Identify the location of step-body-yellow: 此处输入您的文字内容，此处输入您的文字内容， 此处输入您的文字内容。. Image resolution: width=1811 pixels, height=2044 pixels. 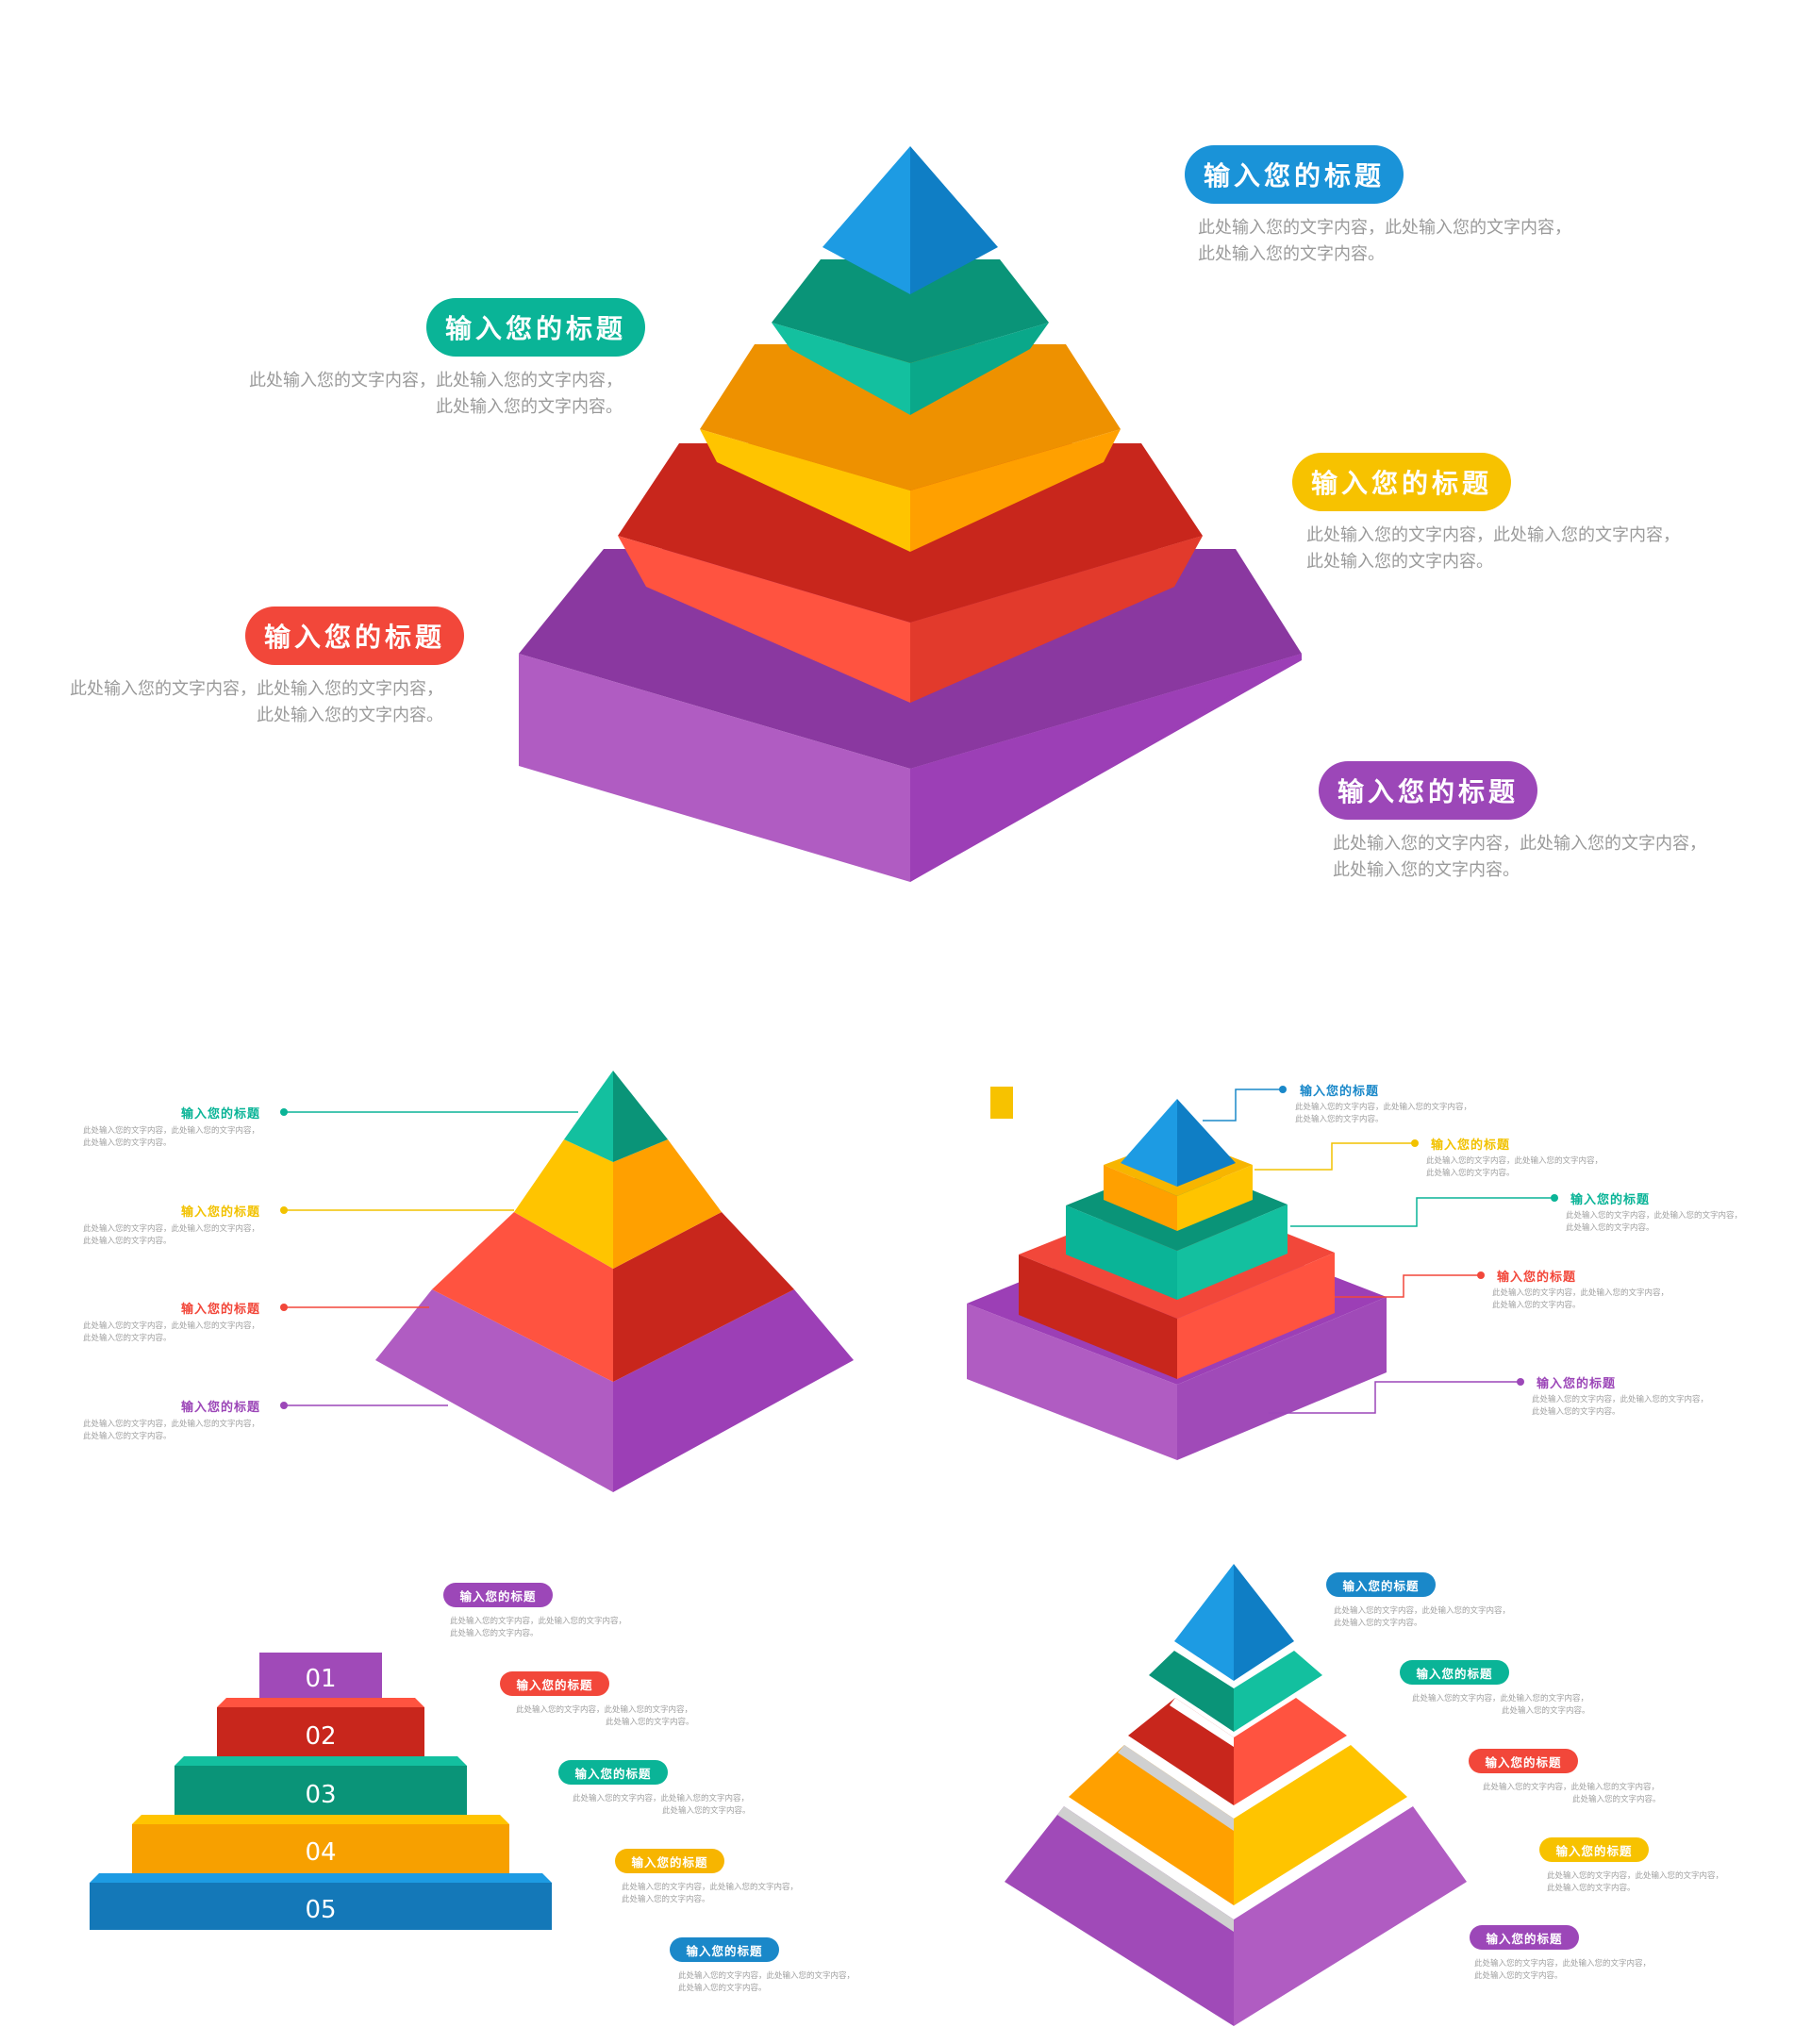
(1514, 1168).